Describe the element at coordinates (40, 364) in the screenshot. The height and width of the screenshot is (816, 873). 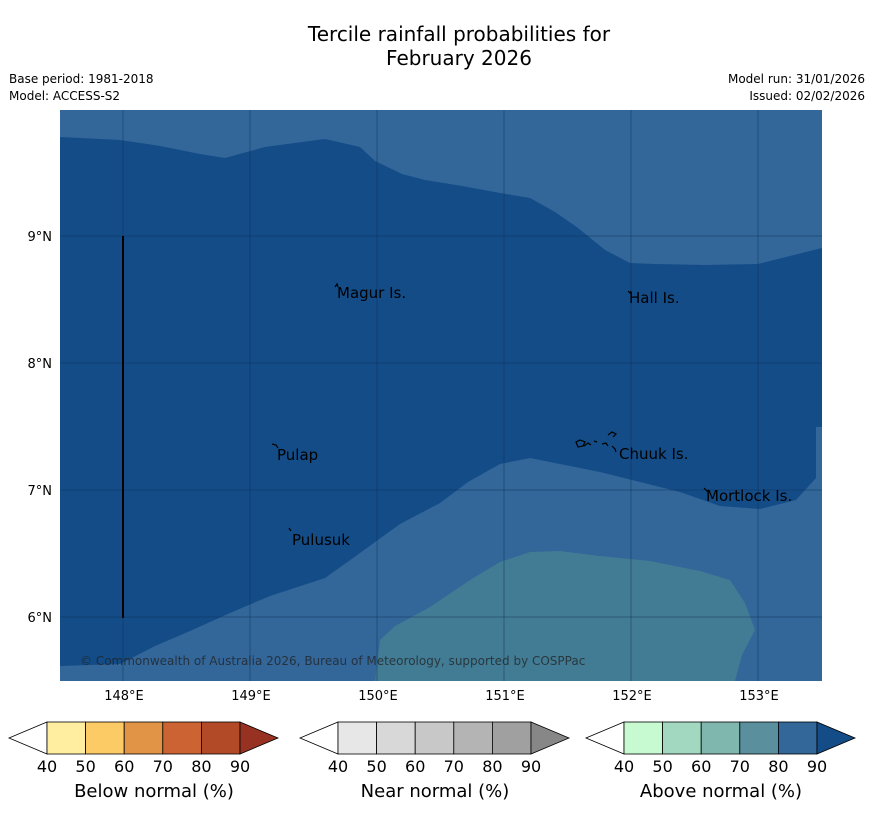
I see `lat-tick-label: 8°N` at that location.